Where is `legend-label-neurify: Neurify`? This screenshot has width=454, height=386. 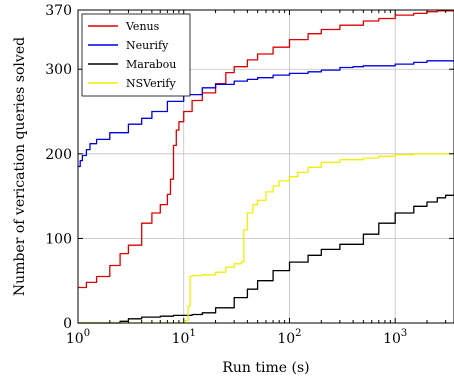 legend-label-neurify: Neurify is located at coordinates (147, 45).